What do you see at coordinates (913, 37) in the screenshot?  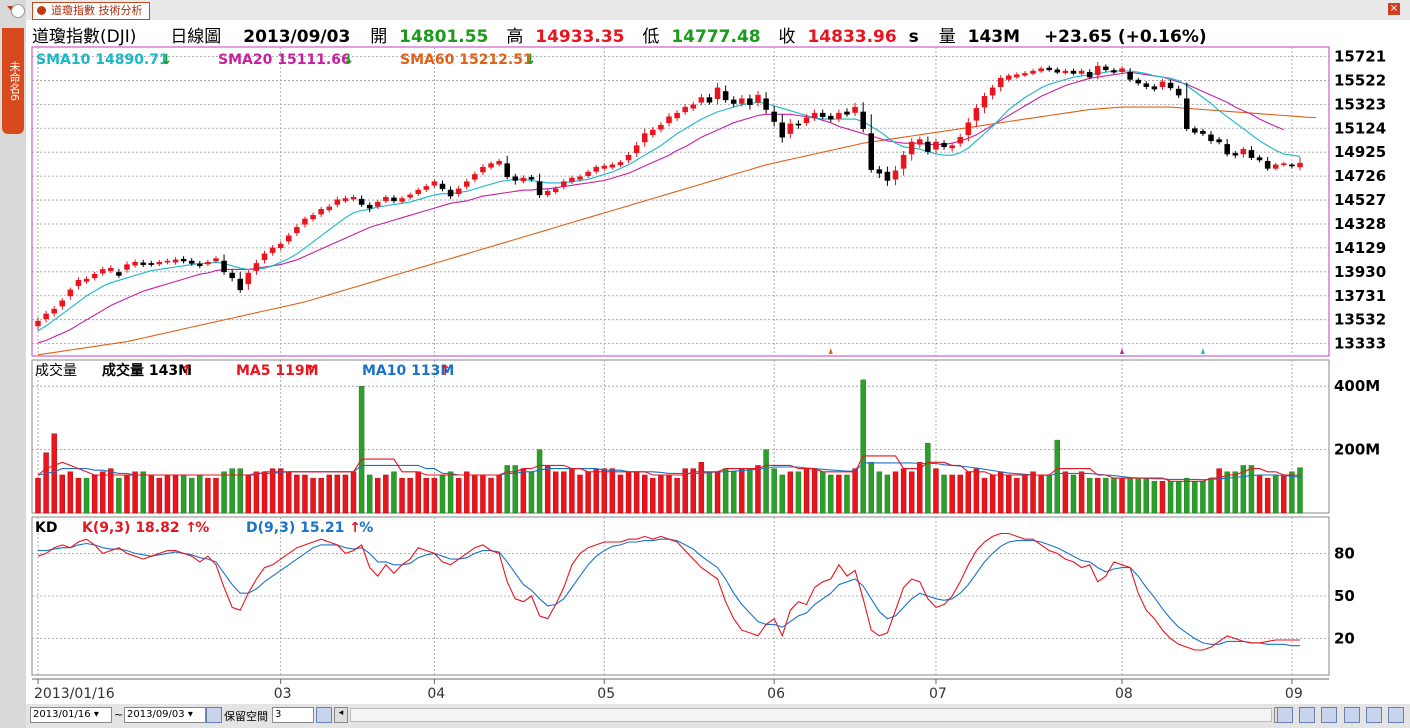 I see `close-suffix: s` at bounding box center [913, 37].